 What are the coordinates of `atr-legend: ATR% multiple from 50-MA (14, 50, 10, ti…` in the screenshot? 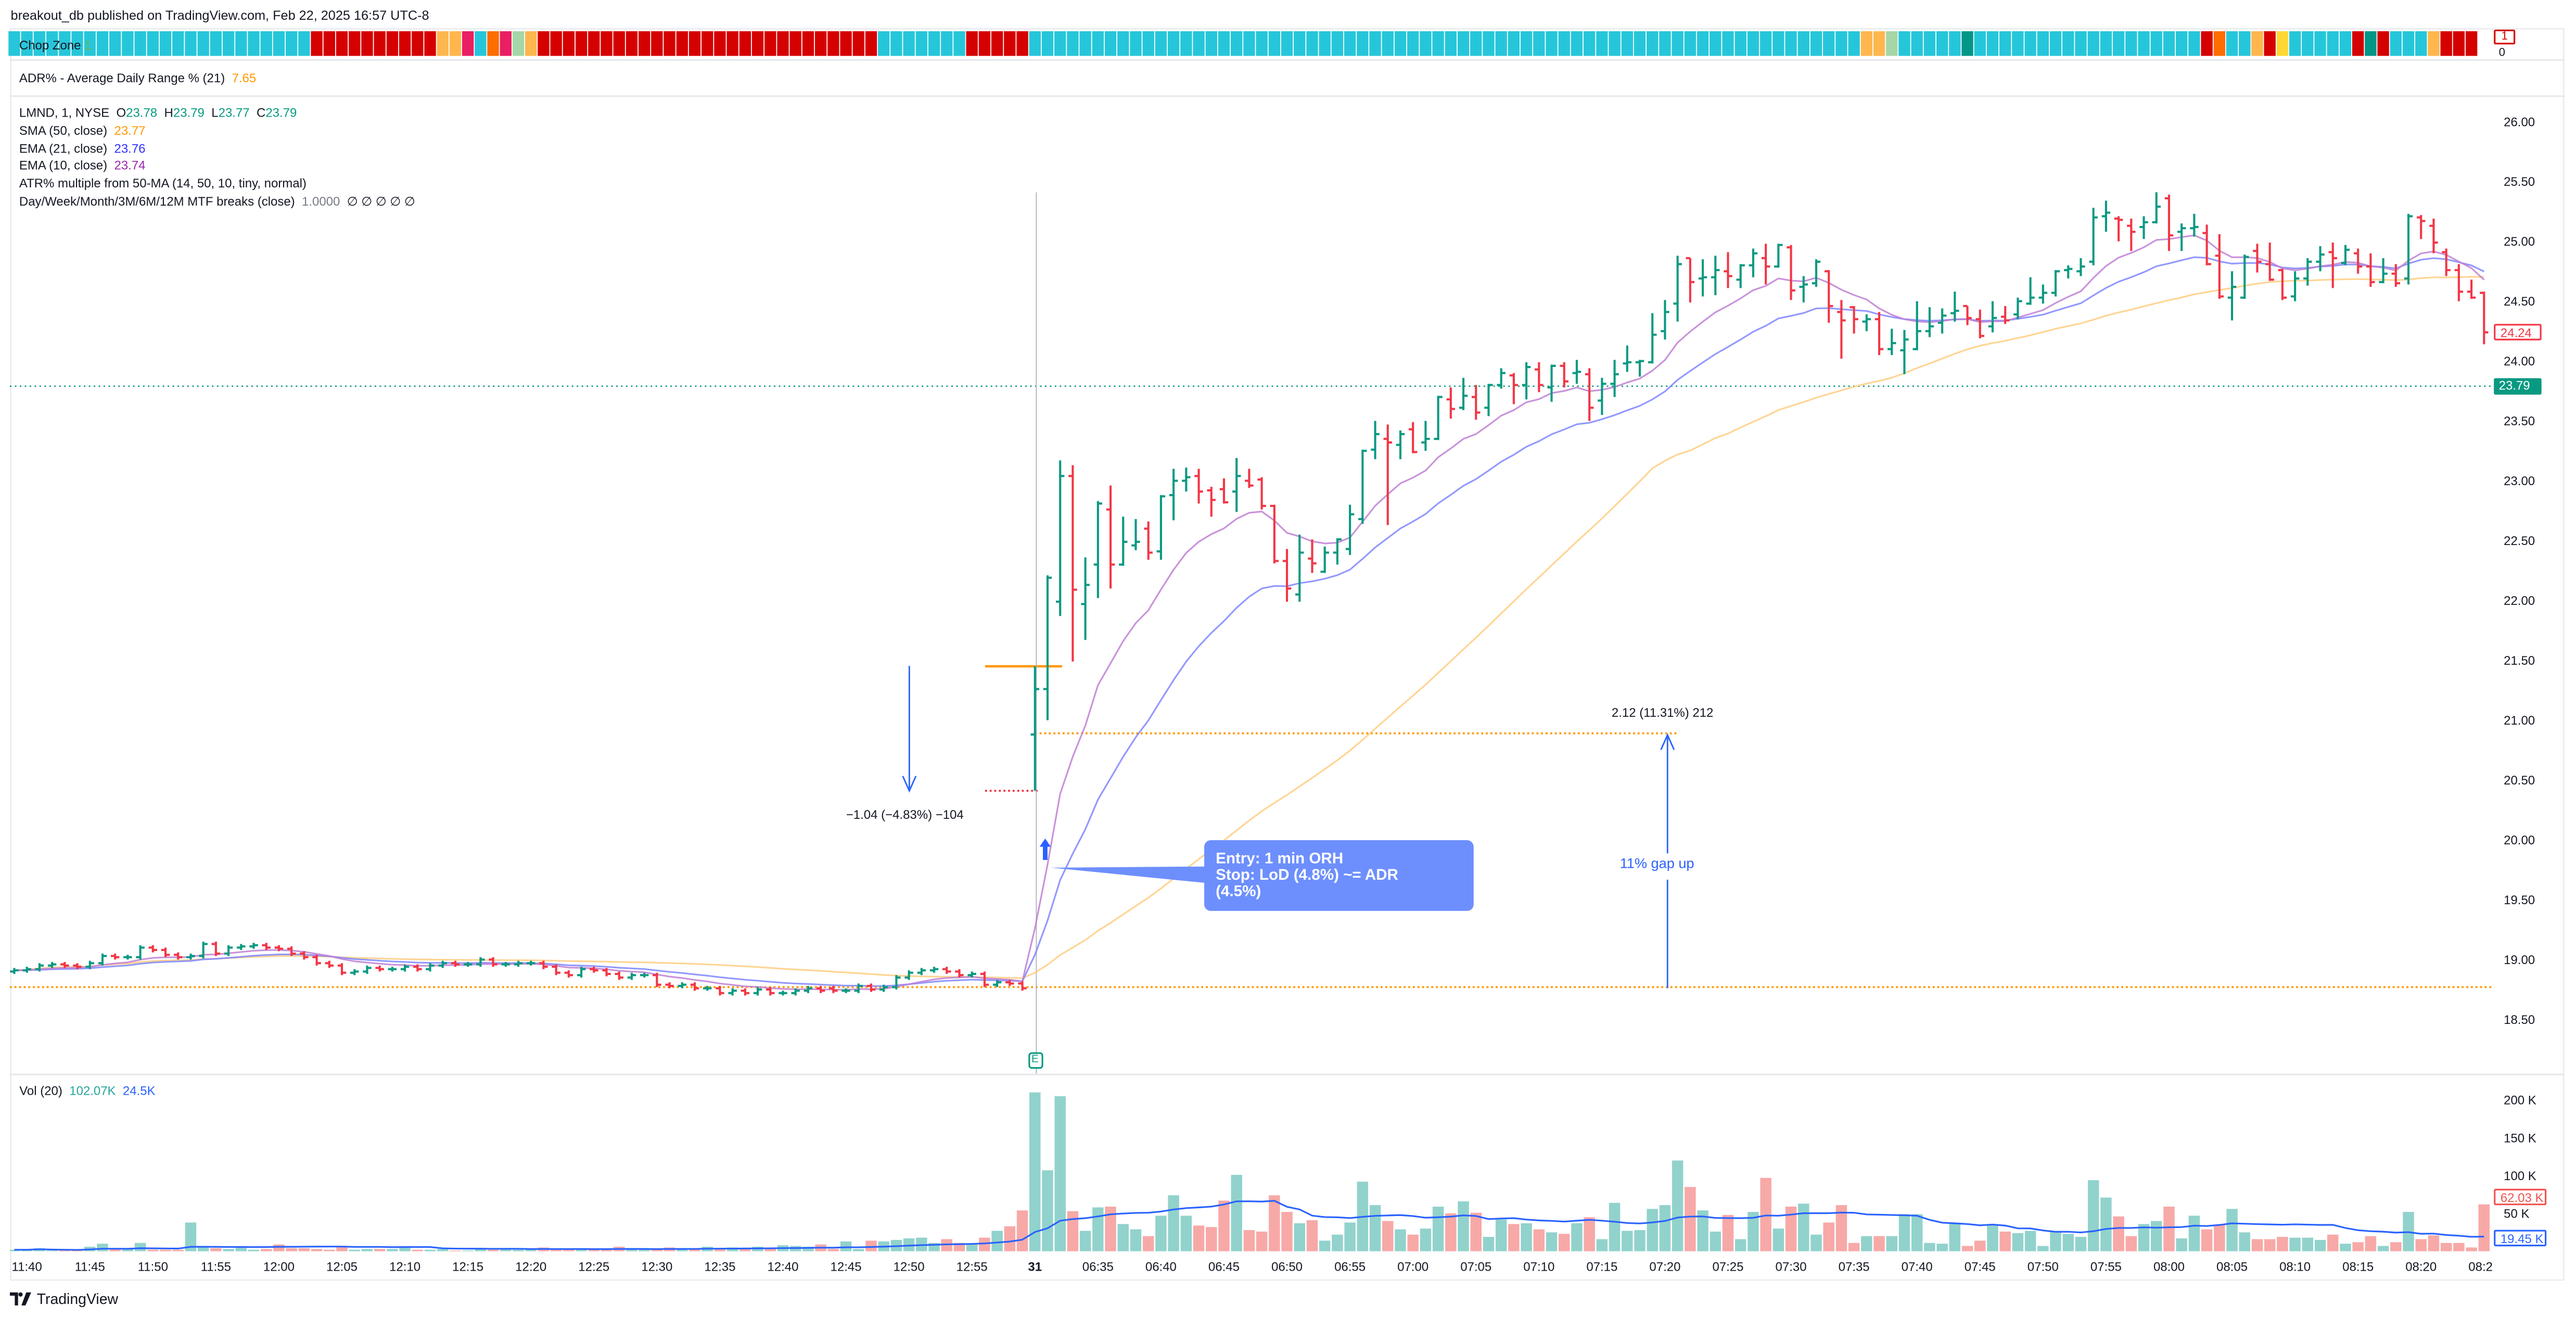 It's located at (163, 183).